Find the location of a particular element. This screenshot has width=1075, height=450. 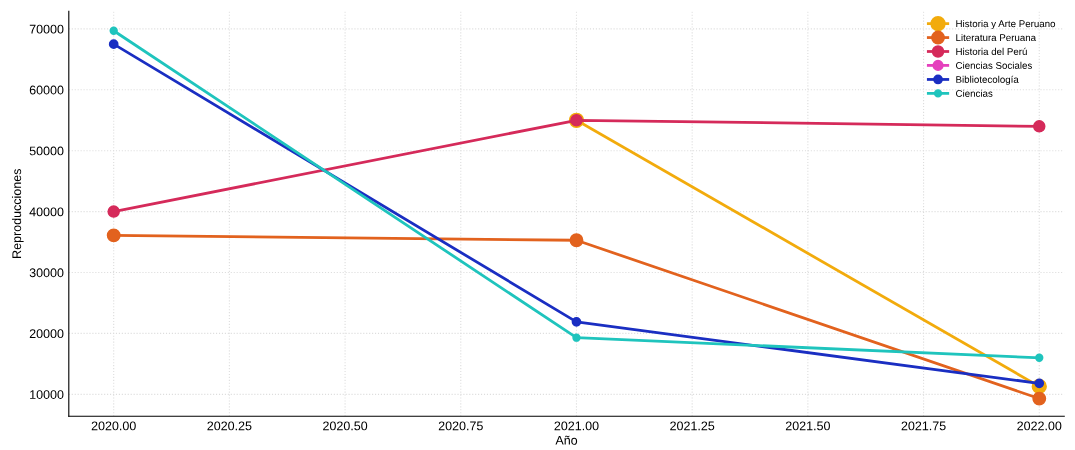

x-tick-label: 2020.50 is located at coordinates (345, 426).